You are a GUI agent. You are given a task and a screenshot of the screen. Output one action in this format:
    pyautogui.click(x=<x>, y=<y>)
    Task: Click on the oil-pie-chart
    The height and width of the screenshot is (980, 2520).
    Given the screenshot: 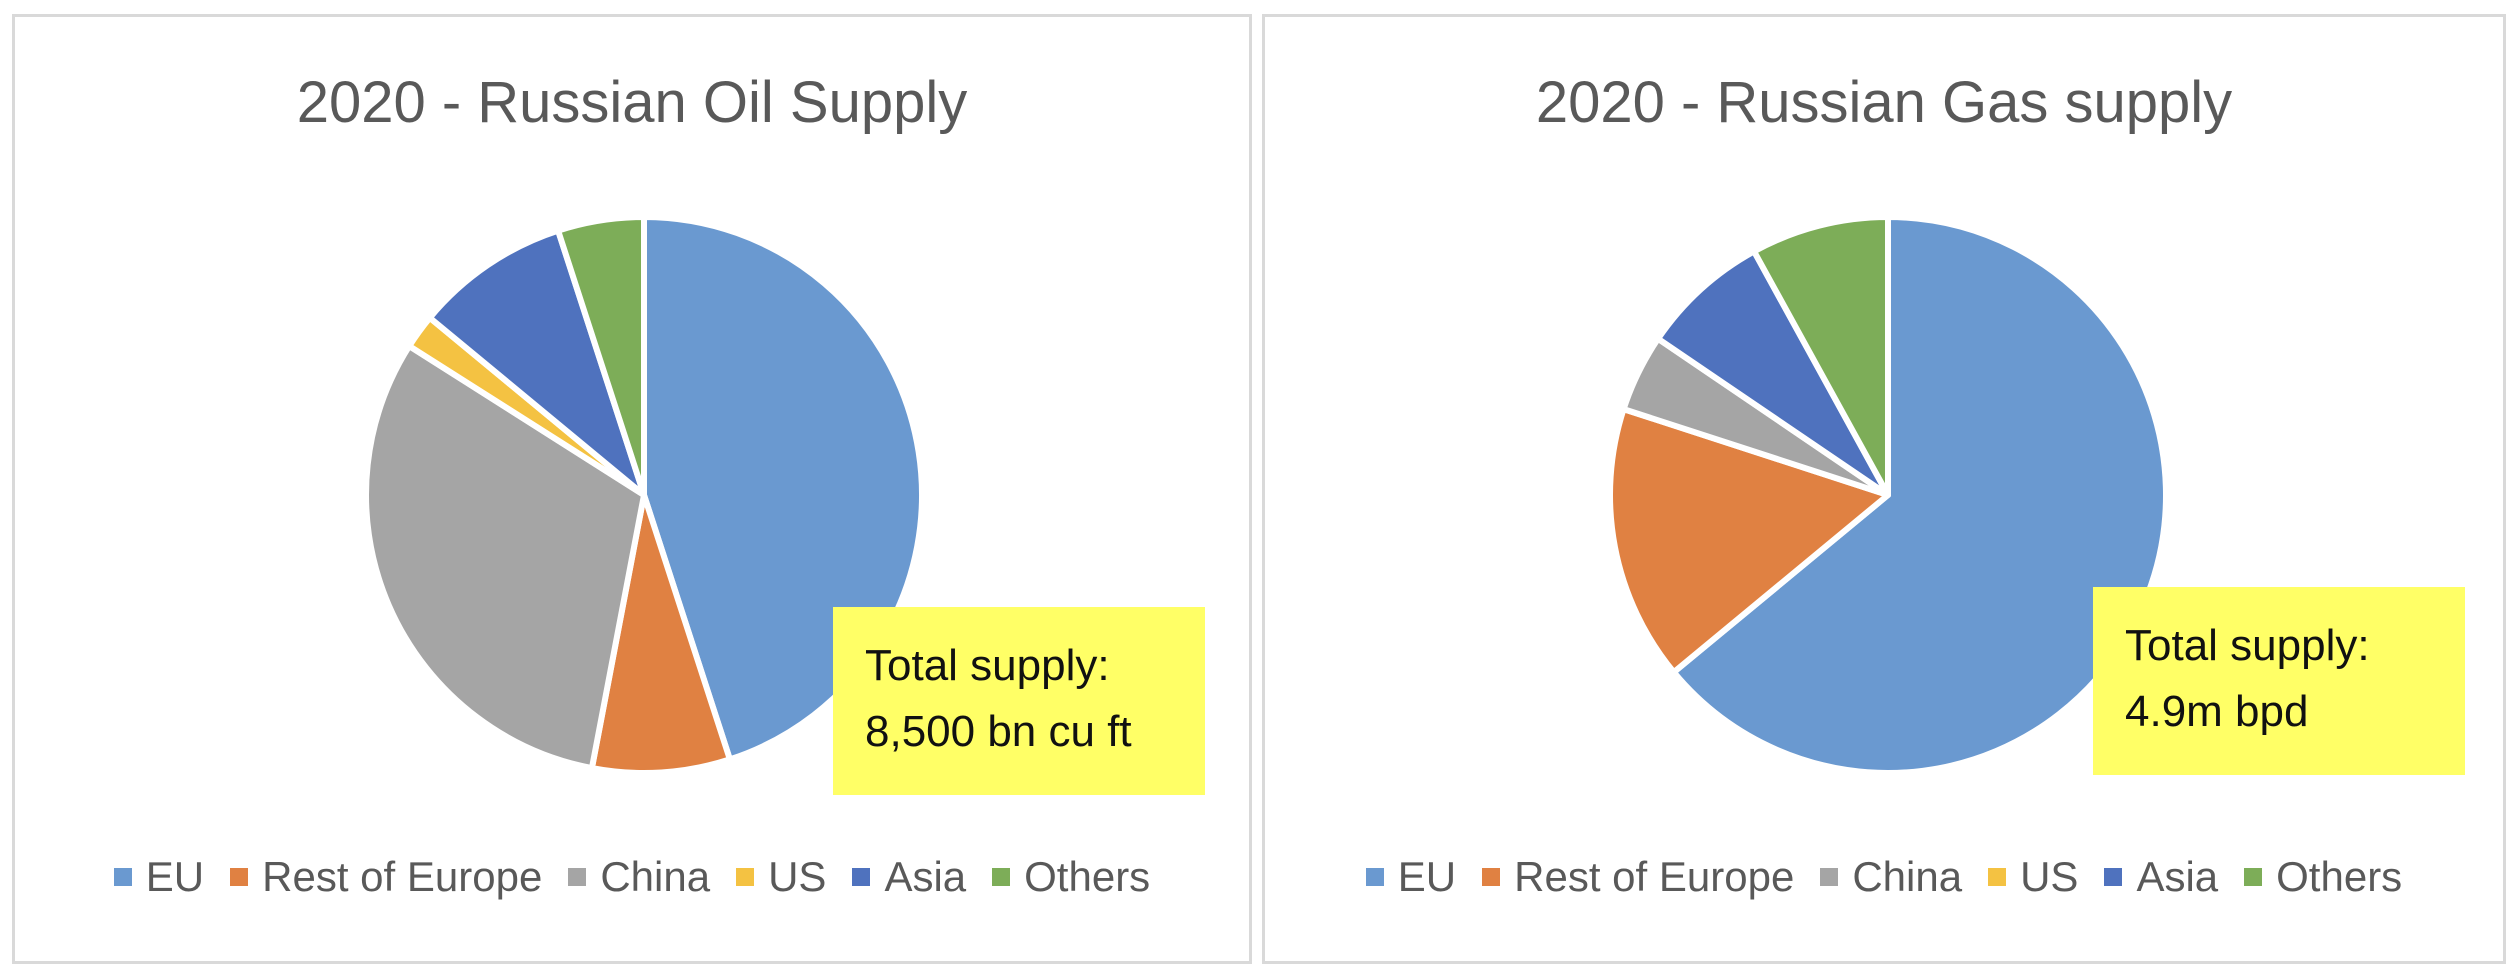 What is the action you would take?
    pyautogui.click(x=644, y=495)
    